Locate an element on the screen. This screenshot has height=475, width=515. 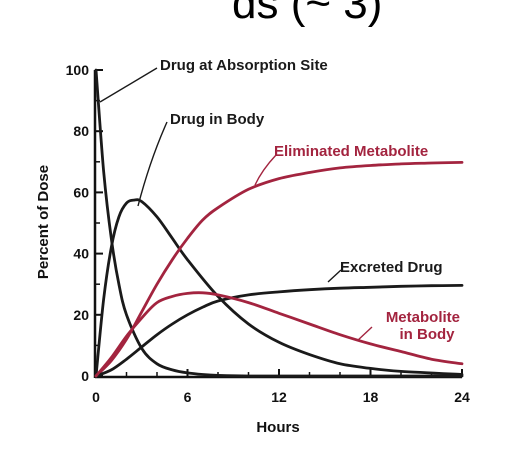
leader-excreted-drug is located at coordinates (334, 276).